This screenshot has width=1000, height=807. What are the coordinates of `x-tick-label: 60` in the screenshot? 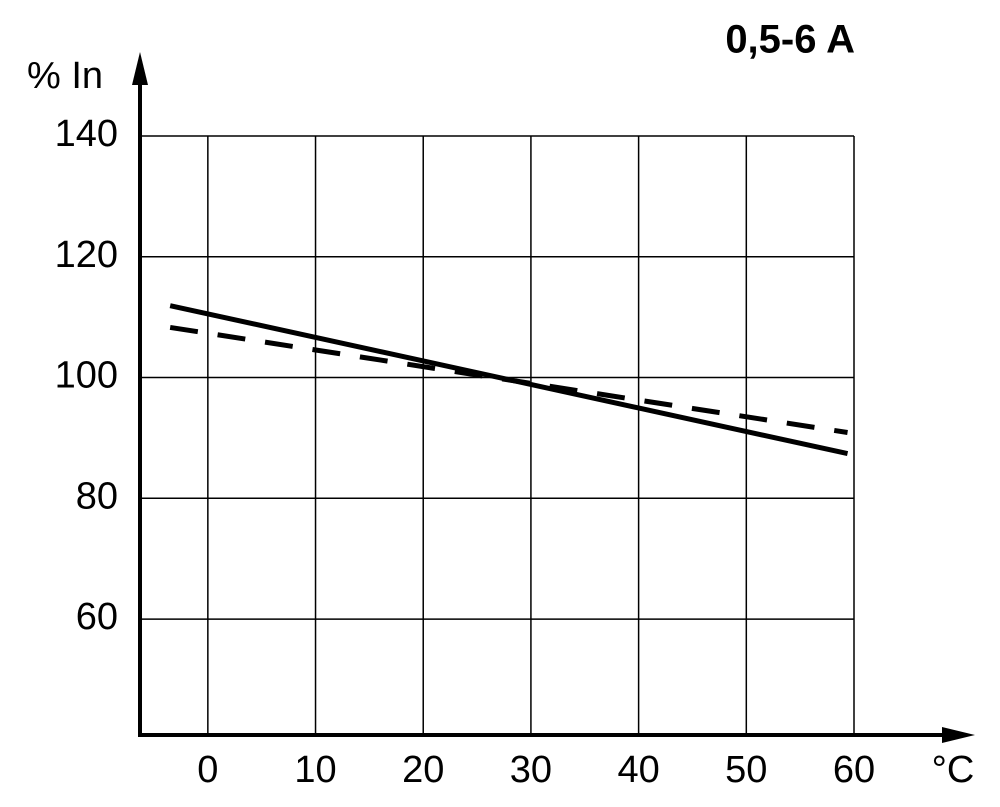 It's located at (854, 770).